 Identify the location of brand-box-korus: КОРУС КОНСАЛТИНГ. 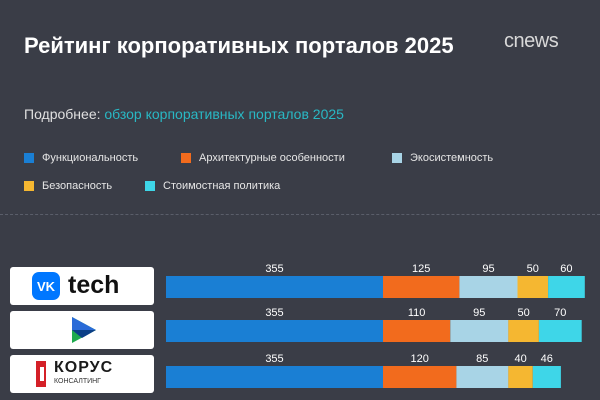
(82, 374).